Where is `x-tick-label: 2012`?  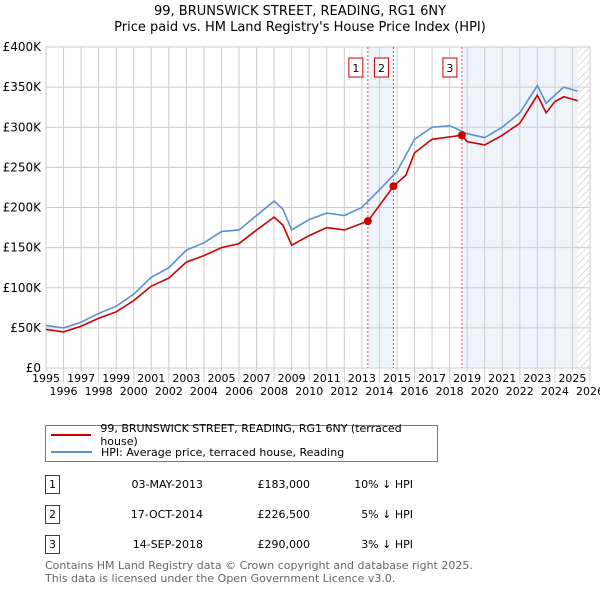 x-tick-label: 2012 is located at coordinates (344, 391).